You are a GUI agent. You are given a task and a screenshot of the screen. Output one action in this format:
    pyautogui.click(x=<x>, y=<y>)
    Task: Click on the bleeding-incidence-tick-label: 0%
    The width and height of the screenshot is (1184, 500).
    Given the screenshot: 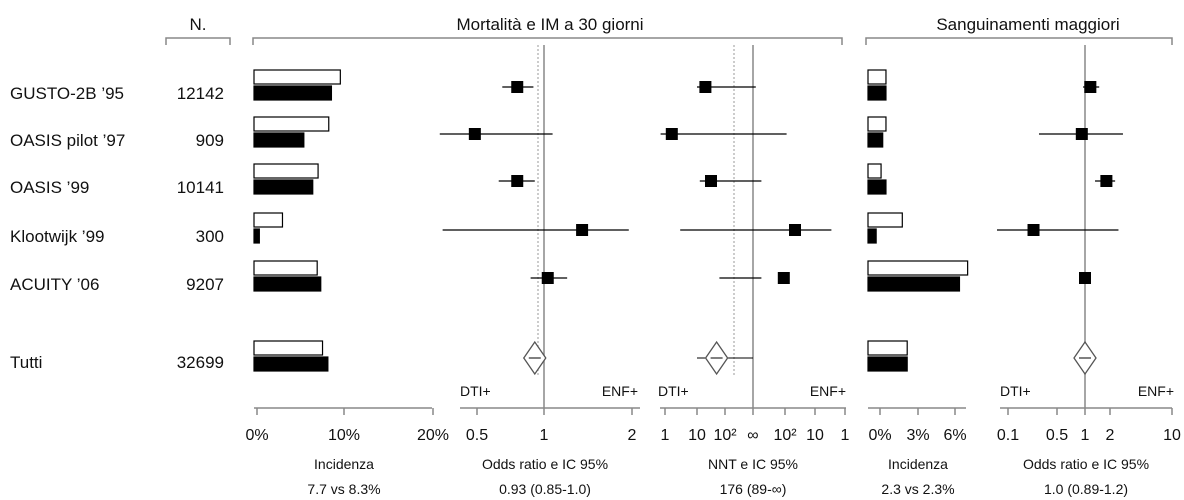 What is the action you would take?
    pyautogui.click(x=879, y=435)
    